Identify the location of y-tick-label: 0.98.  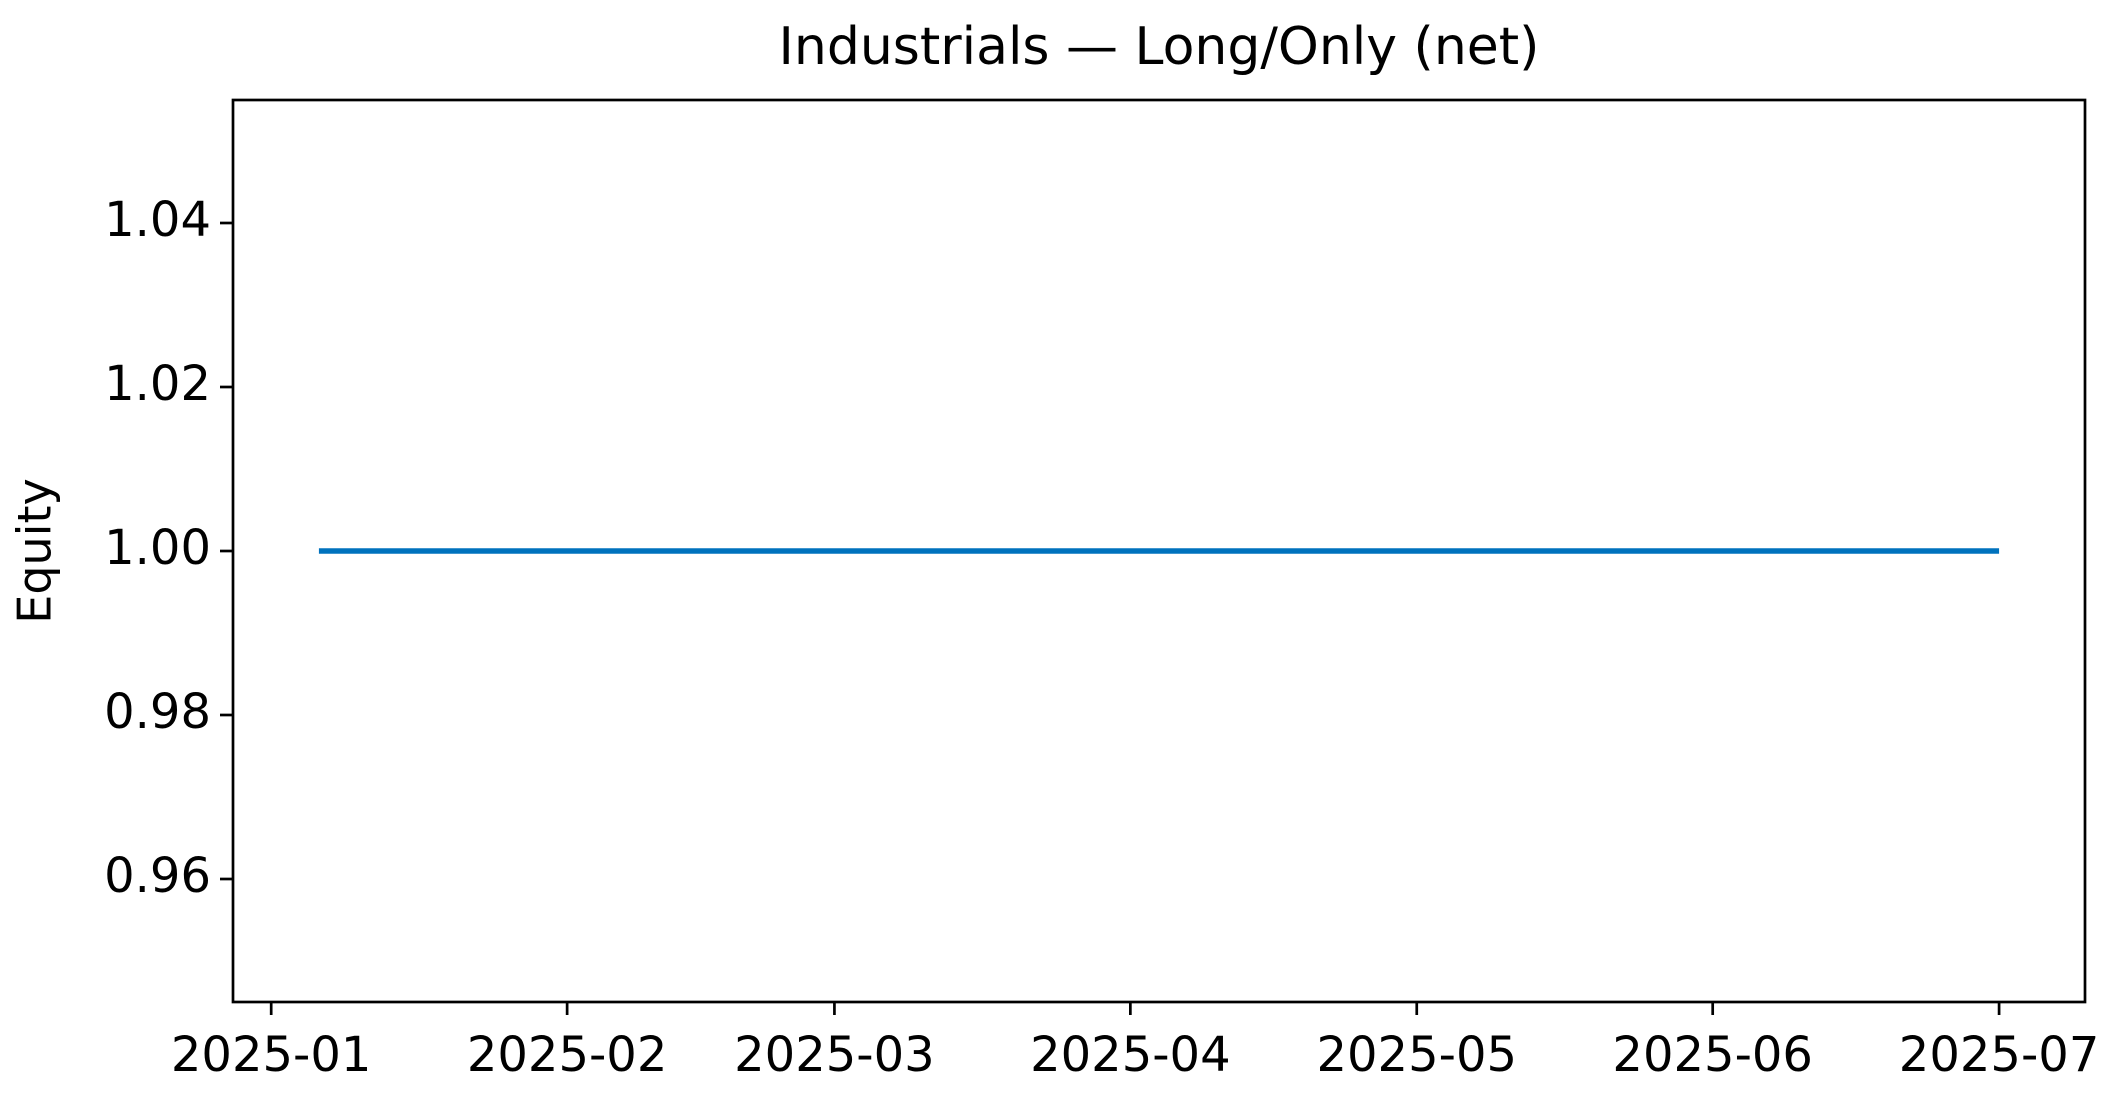
(157, 712).